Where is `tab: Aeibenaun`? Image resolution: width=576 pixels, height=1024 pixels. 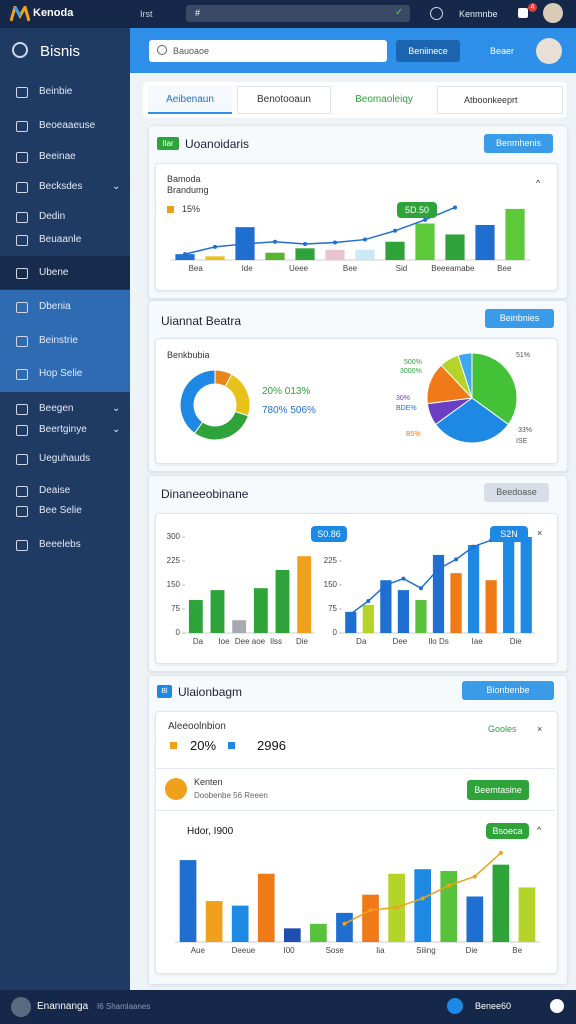
tab: Aeibenaun is located at coordinates (190, 100).